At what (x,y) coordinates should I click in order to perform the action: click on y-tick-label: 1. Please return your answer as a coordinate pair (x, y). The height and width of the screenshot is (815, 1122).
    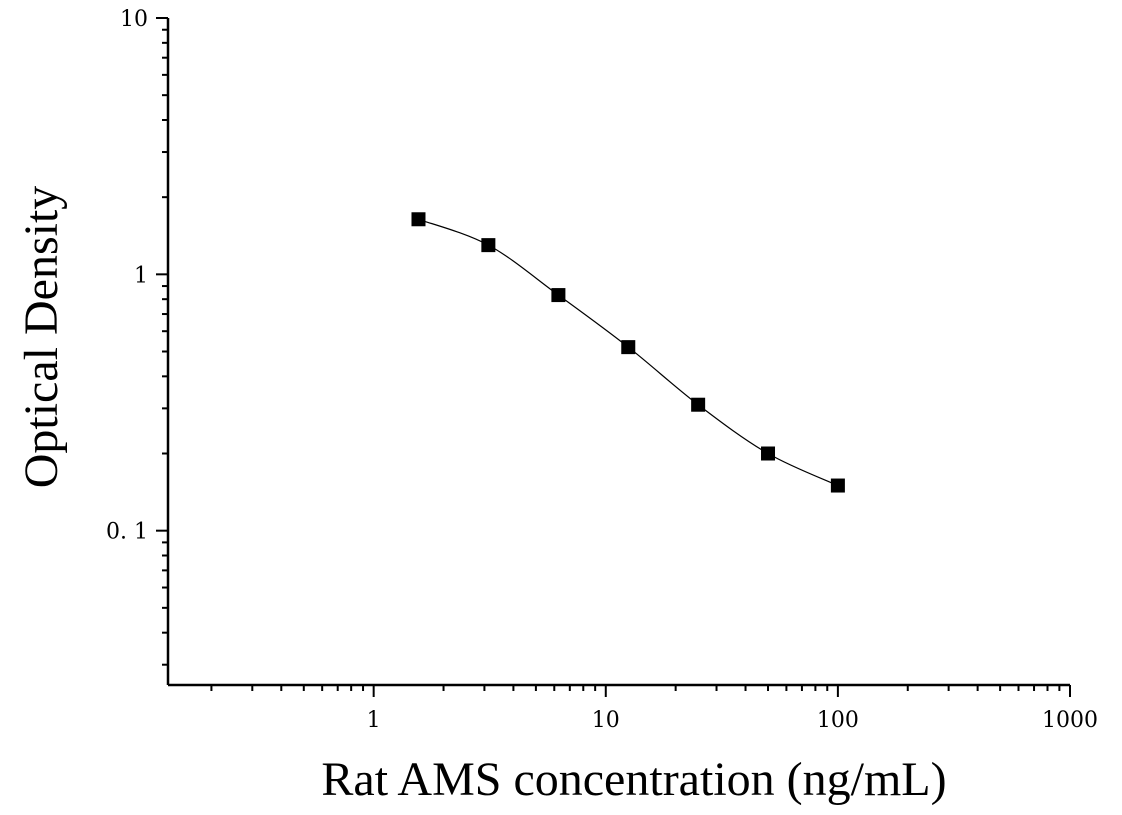
    Looking at the image, I should click on (141, 275).